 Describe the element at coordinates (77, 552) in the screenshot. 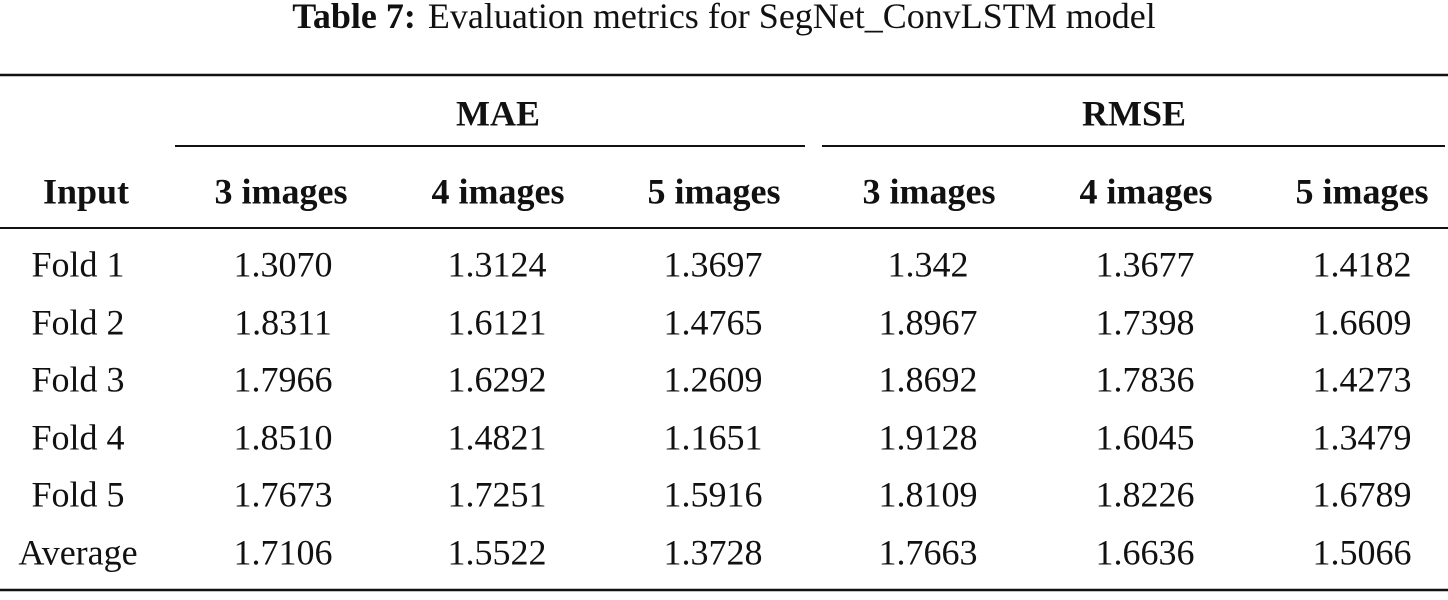

I see `row-label: Average` at that location.